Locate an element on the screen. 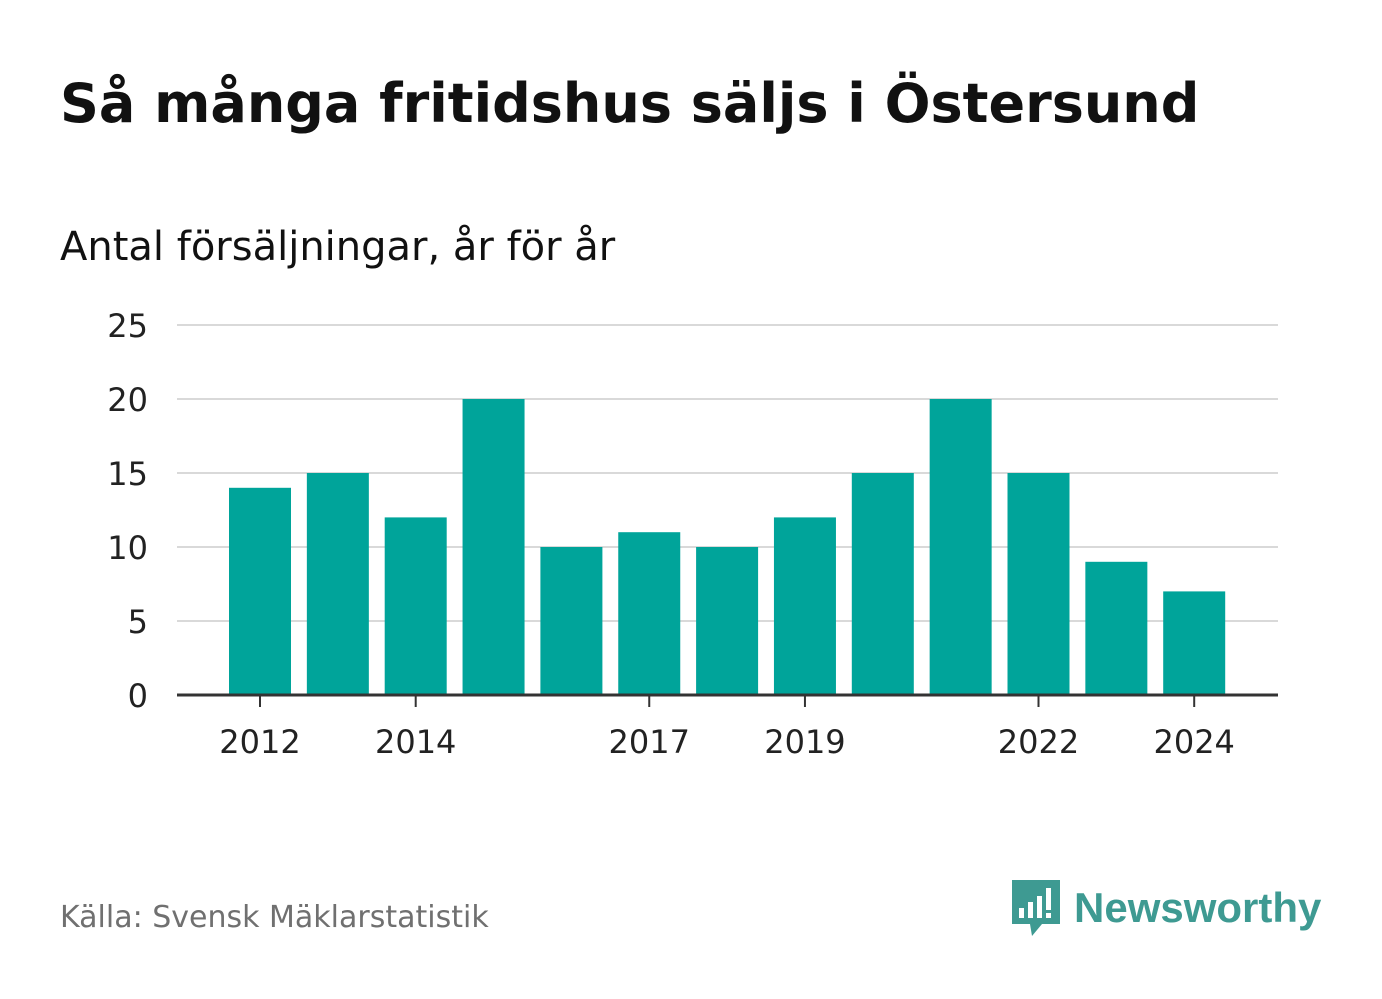  x-tick-label: 2019 is located at coordinates (804, 742).